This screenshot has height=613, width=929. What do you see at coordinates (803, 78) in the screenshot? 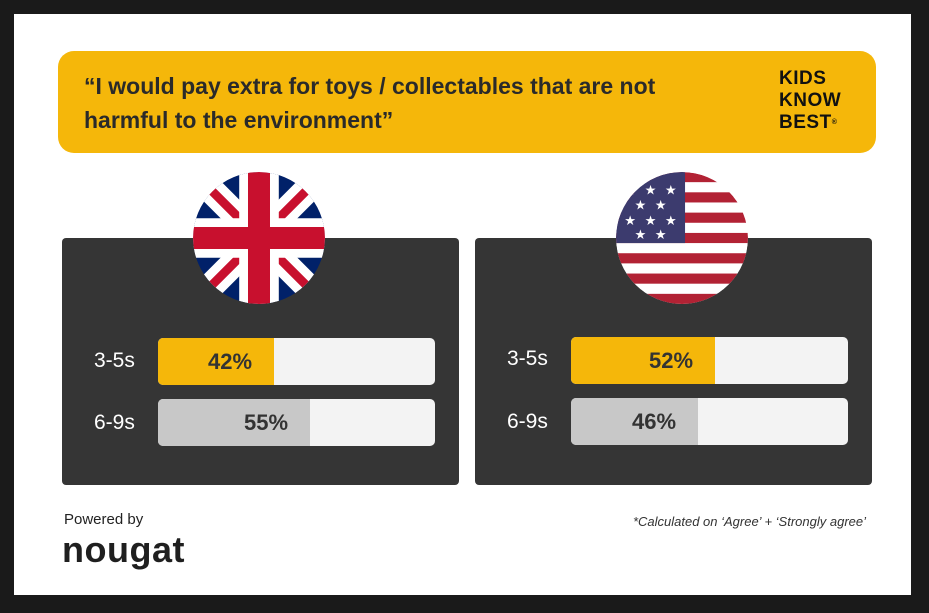
I see `logo-line-1: KIDS` at bounding box center [803, 78].